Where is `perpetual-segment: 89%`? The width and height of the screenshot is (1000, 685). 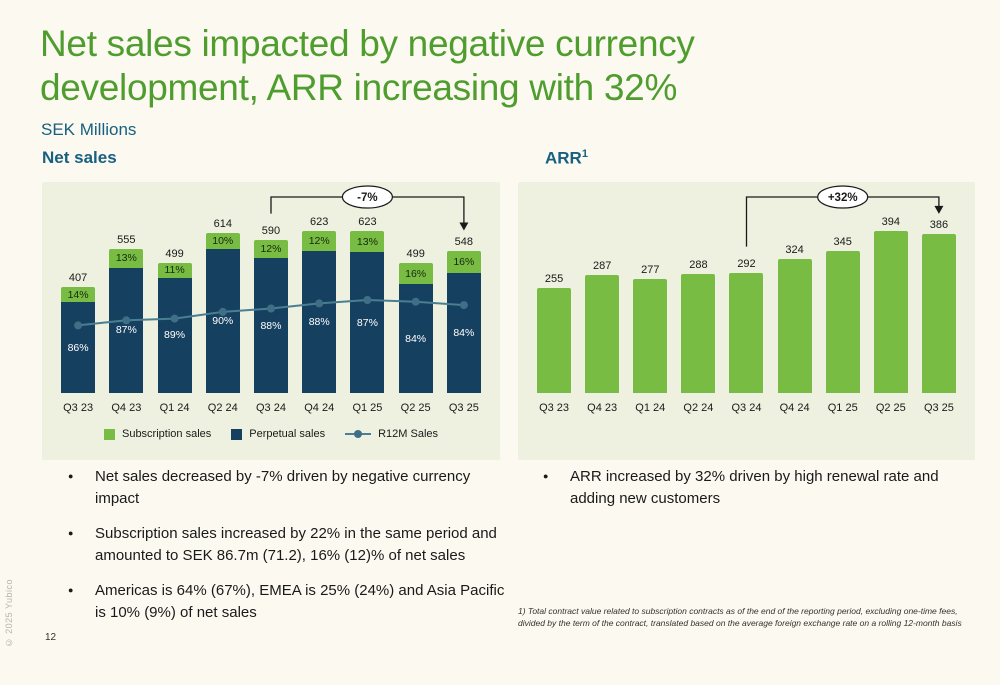 perpetual-segment: 89% is located at coordinates (174, 335).